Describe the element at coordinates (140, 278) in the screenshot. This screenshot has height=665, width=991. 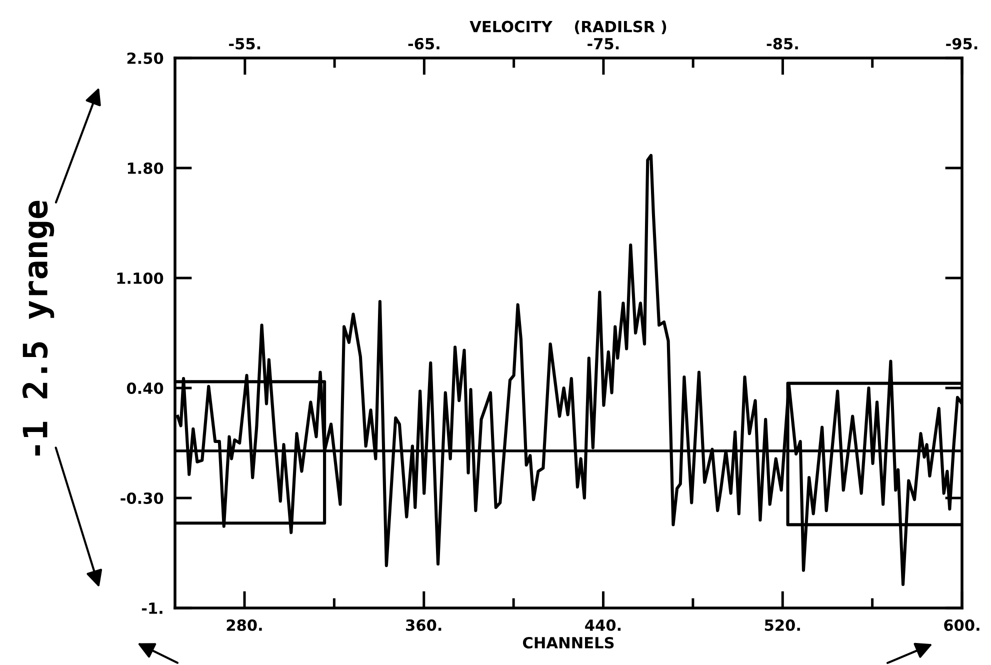
I see `y-tick-label: 1.100` at that location.